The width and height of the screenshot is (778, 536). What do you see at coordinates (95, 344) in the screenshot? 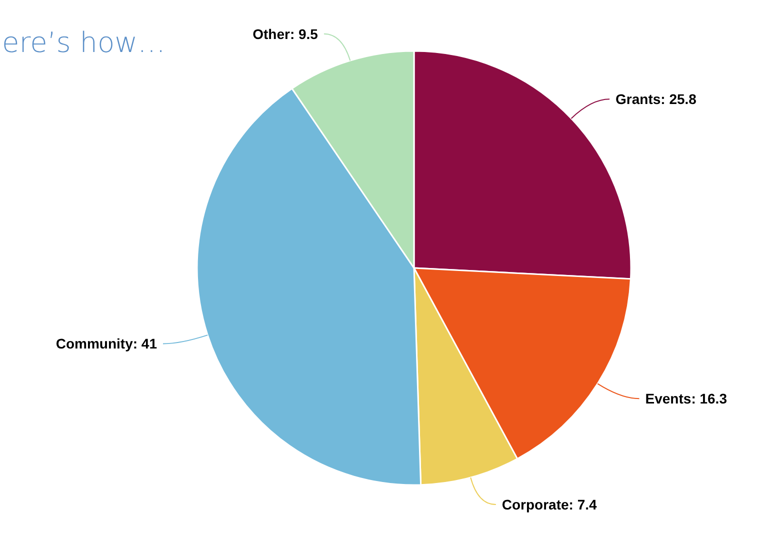
I see `slice-label: Community` at bounding box center [95, 344].